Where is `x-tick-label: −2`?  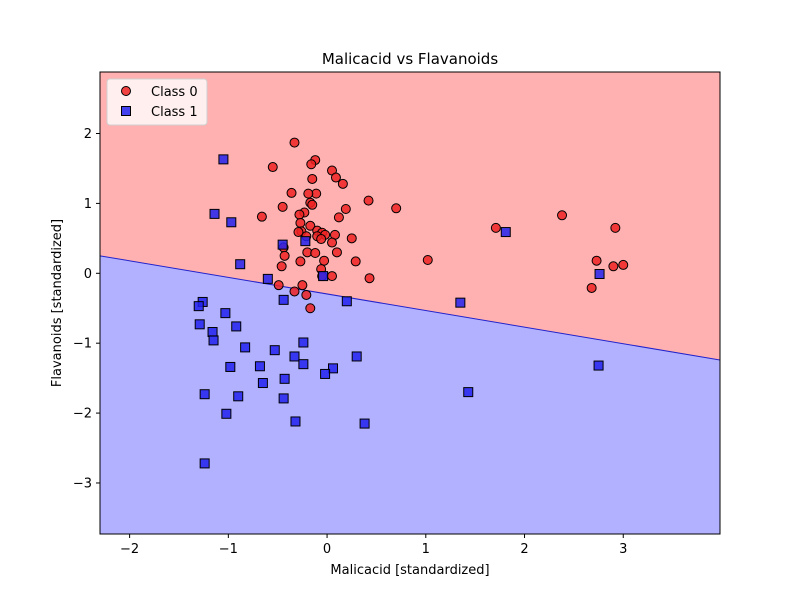 x-tick-label: −2 is located at coordinates (129, 549).